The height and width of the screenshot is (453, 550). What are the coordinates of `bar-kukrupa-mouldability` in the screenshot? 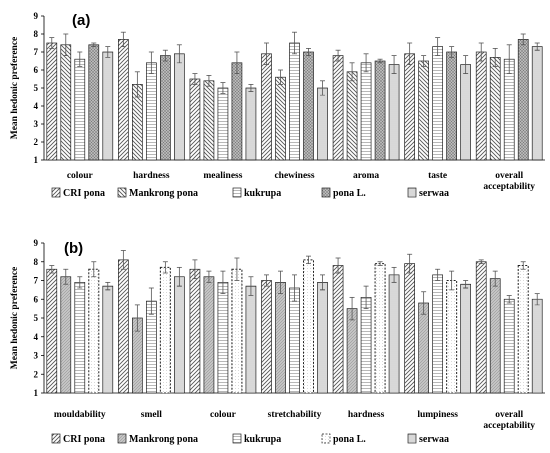 It's located at (80, 338).